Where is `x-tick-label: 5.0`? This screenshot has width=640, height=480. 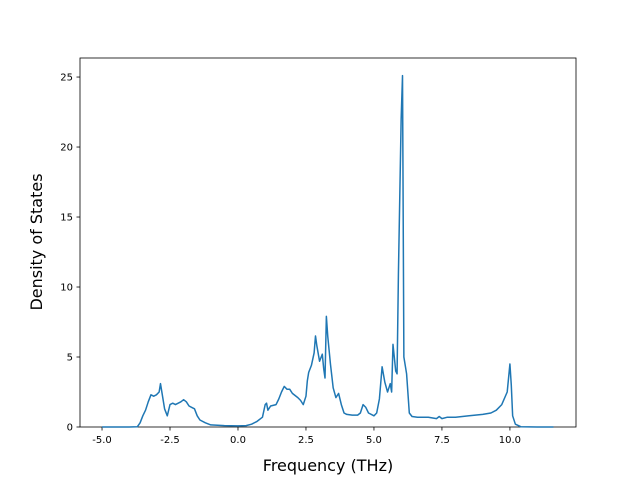
x-tick-label: 5.0 is located at coordinates (374, 440).